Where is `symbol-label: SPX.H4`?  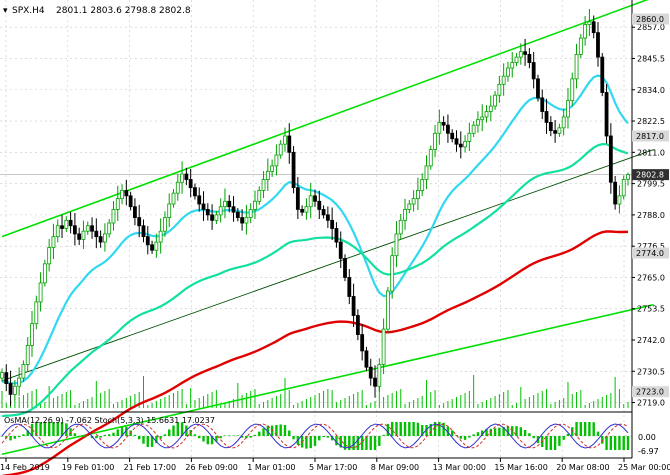 symbol-label: SPX.H4 is located at coordinates (28, 11).